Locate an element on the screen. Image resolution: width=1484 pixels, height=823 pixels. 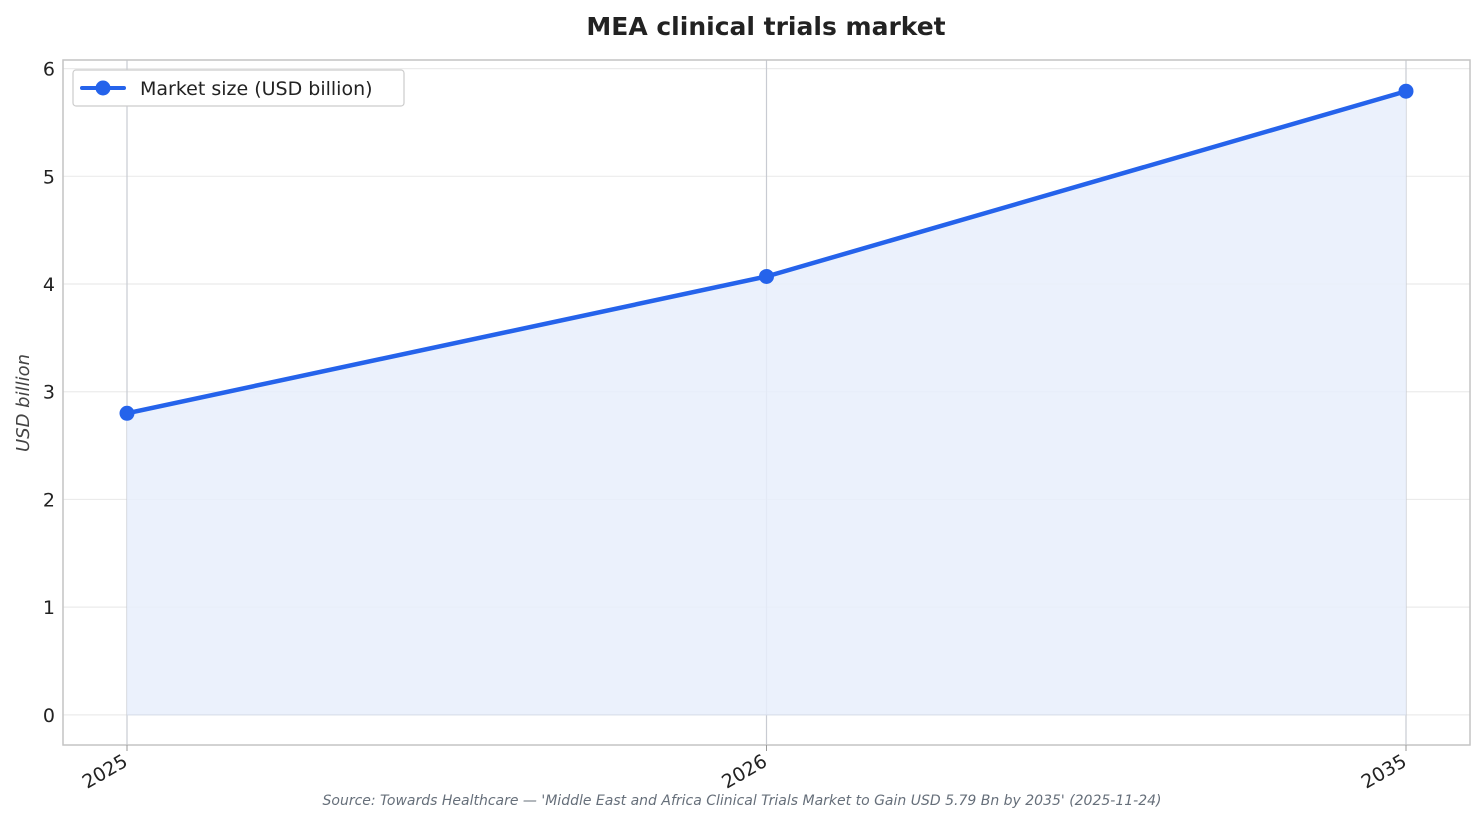
legend-marker-swatch is located at coordinates (103, 88).